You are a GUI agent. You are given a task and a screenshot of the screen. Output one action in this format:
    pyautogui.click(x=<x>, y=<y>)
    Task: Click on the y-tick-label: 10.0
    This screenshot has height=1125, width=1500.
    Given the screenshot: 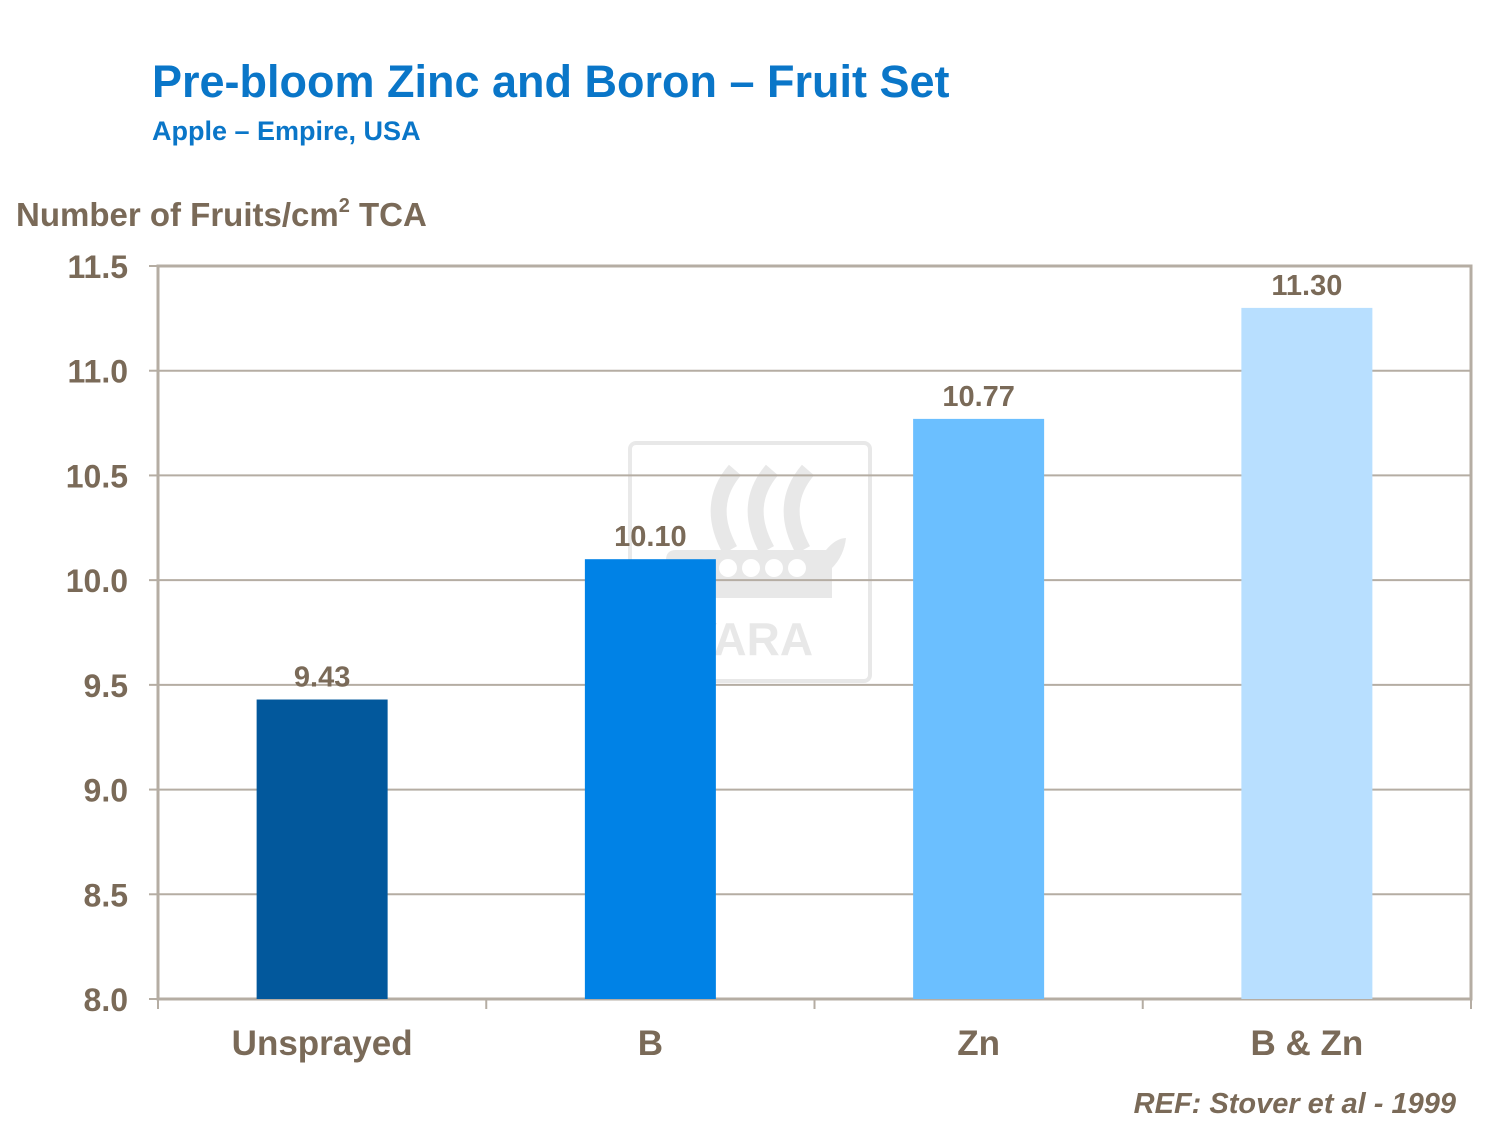 What is the action you would take?
    pyautogui.click(x=97, y=581)
    